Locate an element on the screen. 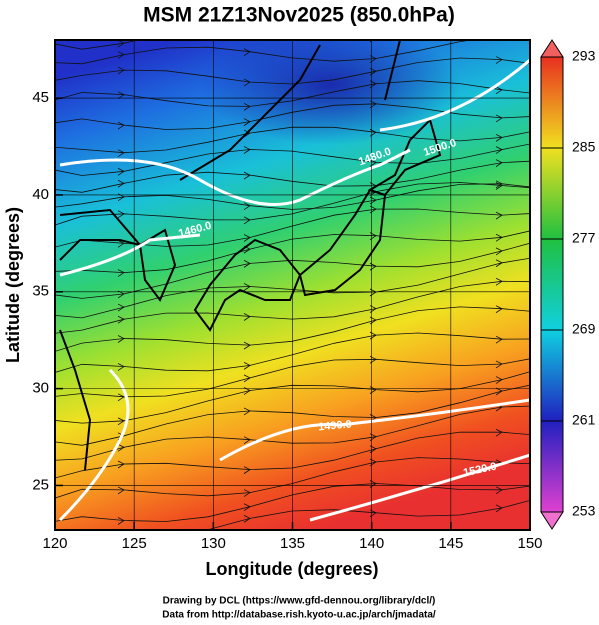 The image size is (599, 625). x-tick-label: 125 is located at coordinates (134, 543).